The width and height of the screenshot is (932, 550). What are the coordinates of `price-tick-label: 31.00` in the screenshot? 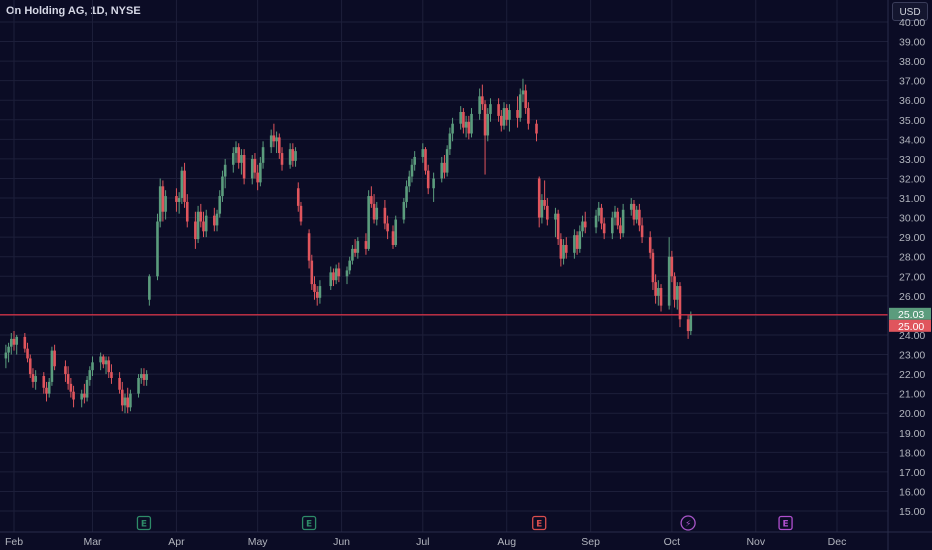 It's located at (912, 199).